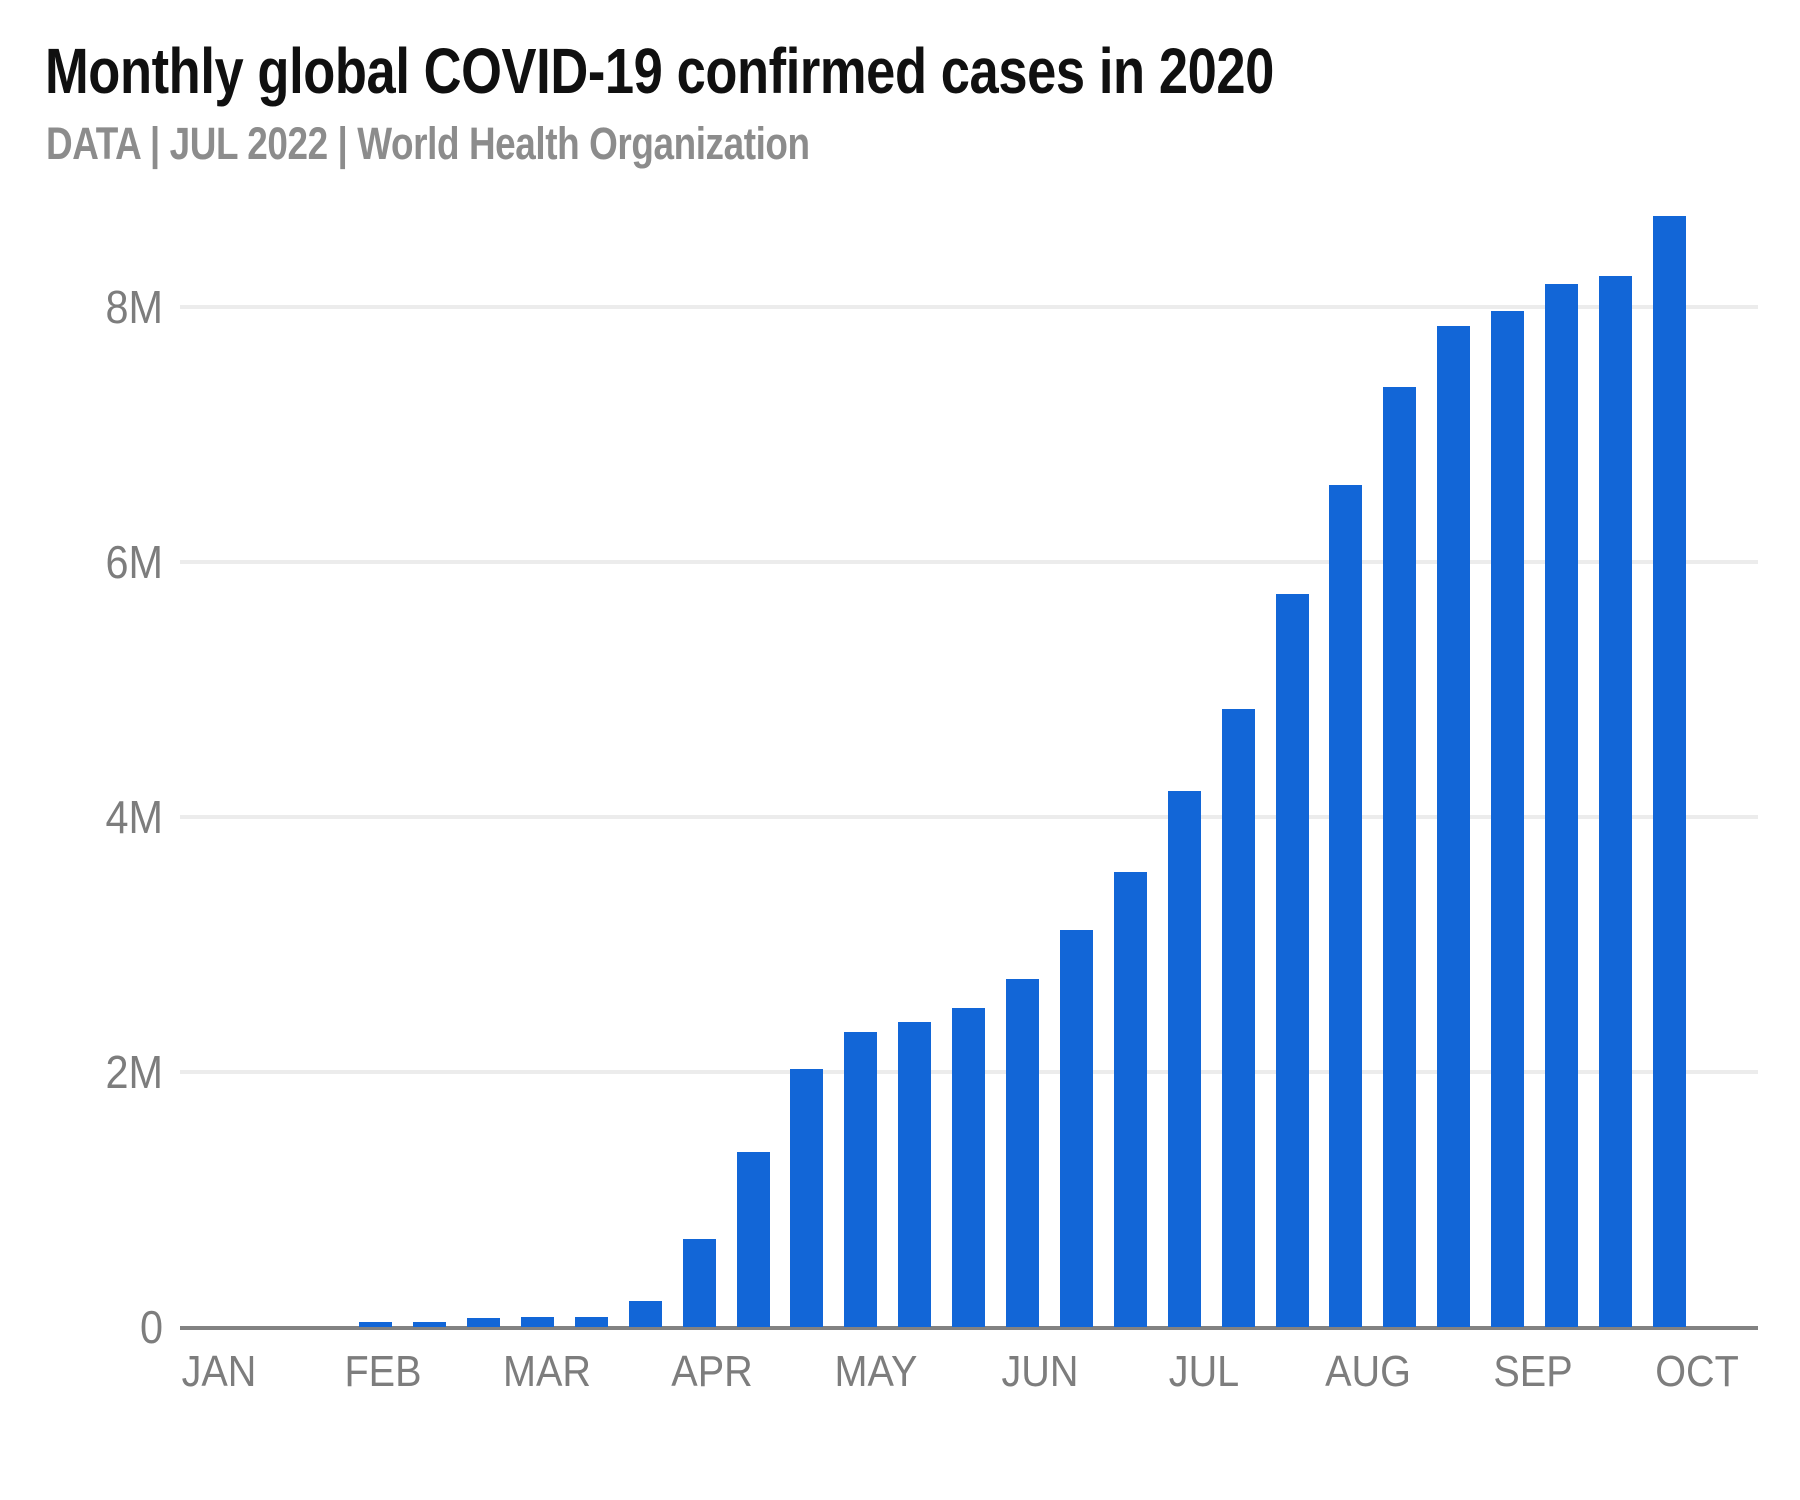  What do you see at coordinates (1204, 1371) in the screenshot?
I see `x-tick-label-jul: JUL` at bounding box center [1204, 1371].